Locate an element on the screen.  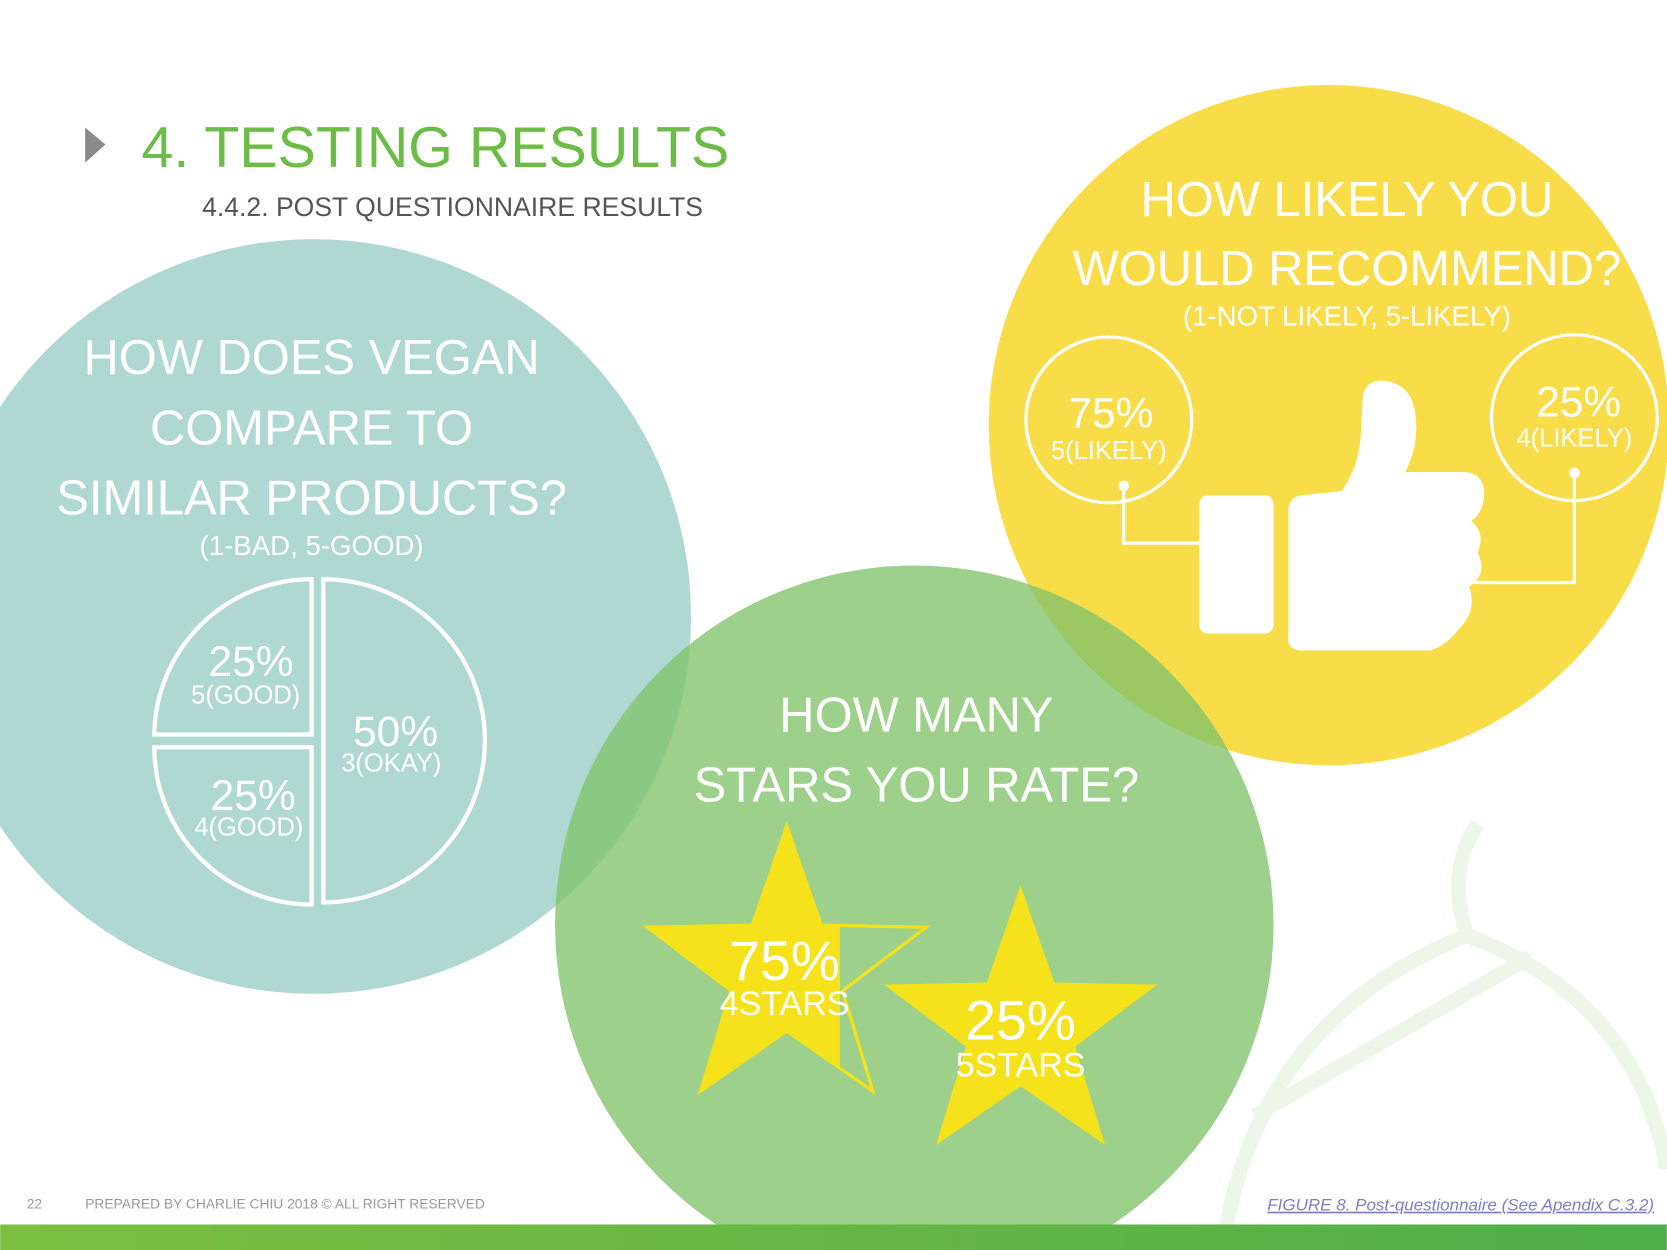
question-line: HOW LIKELY YOU is located at coordinates (1346, 200).